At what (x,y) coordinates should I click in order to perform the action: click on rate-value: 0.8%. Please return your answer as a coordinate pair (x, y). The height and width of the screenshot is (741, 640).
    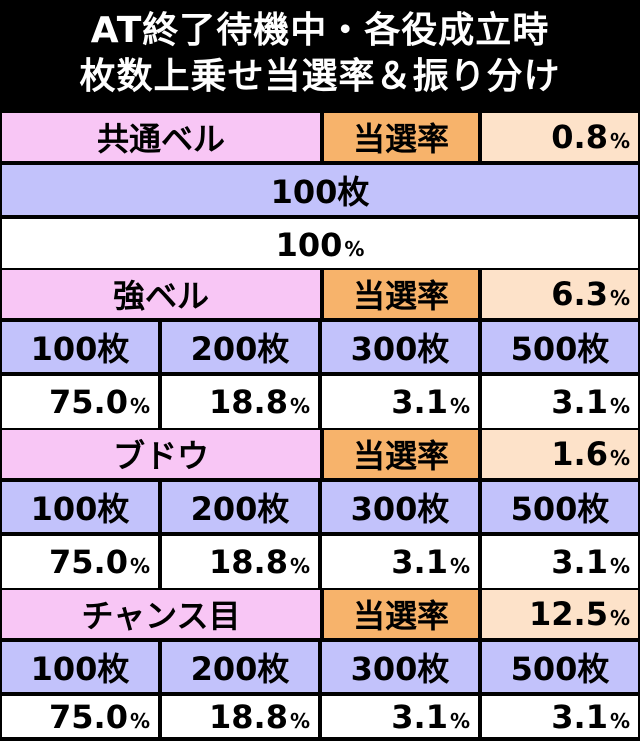
    Looking at the image, I should click on (560, 137).